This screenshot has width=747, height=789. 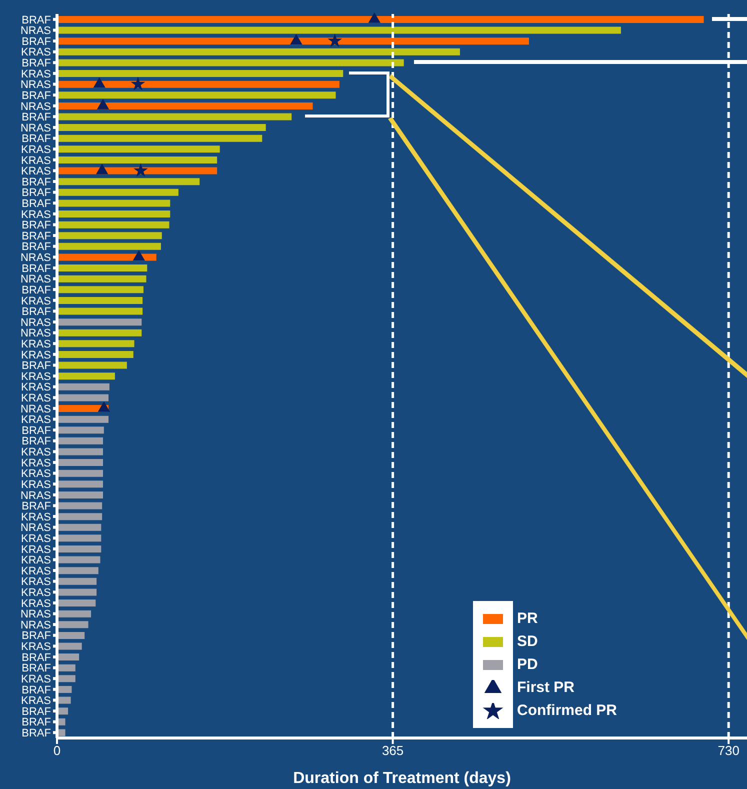 I want to click on x-tick-label: 365, so click(x=393, y=750).